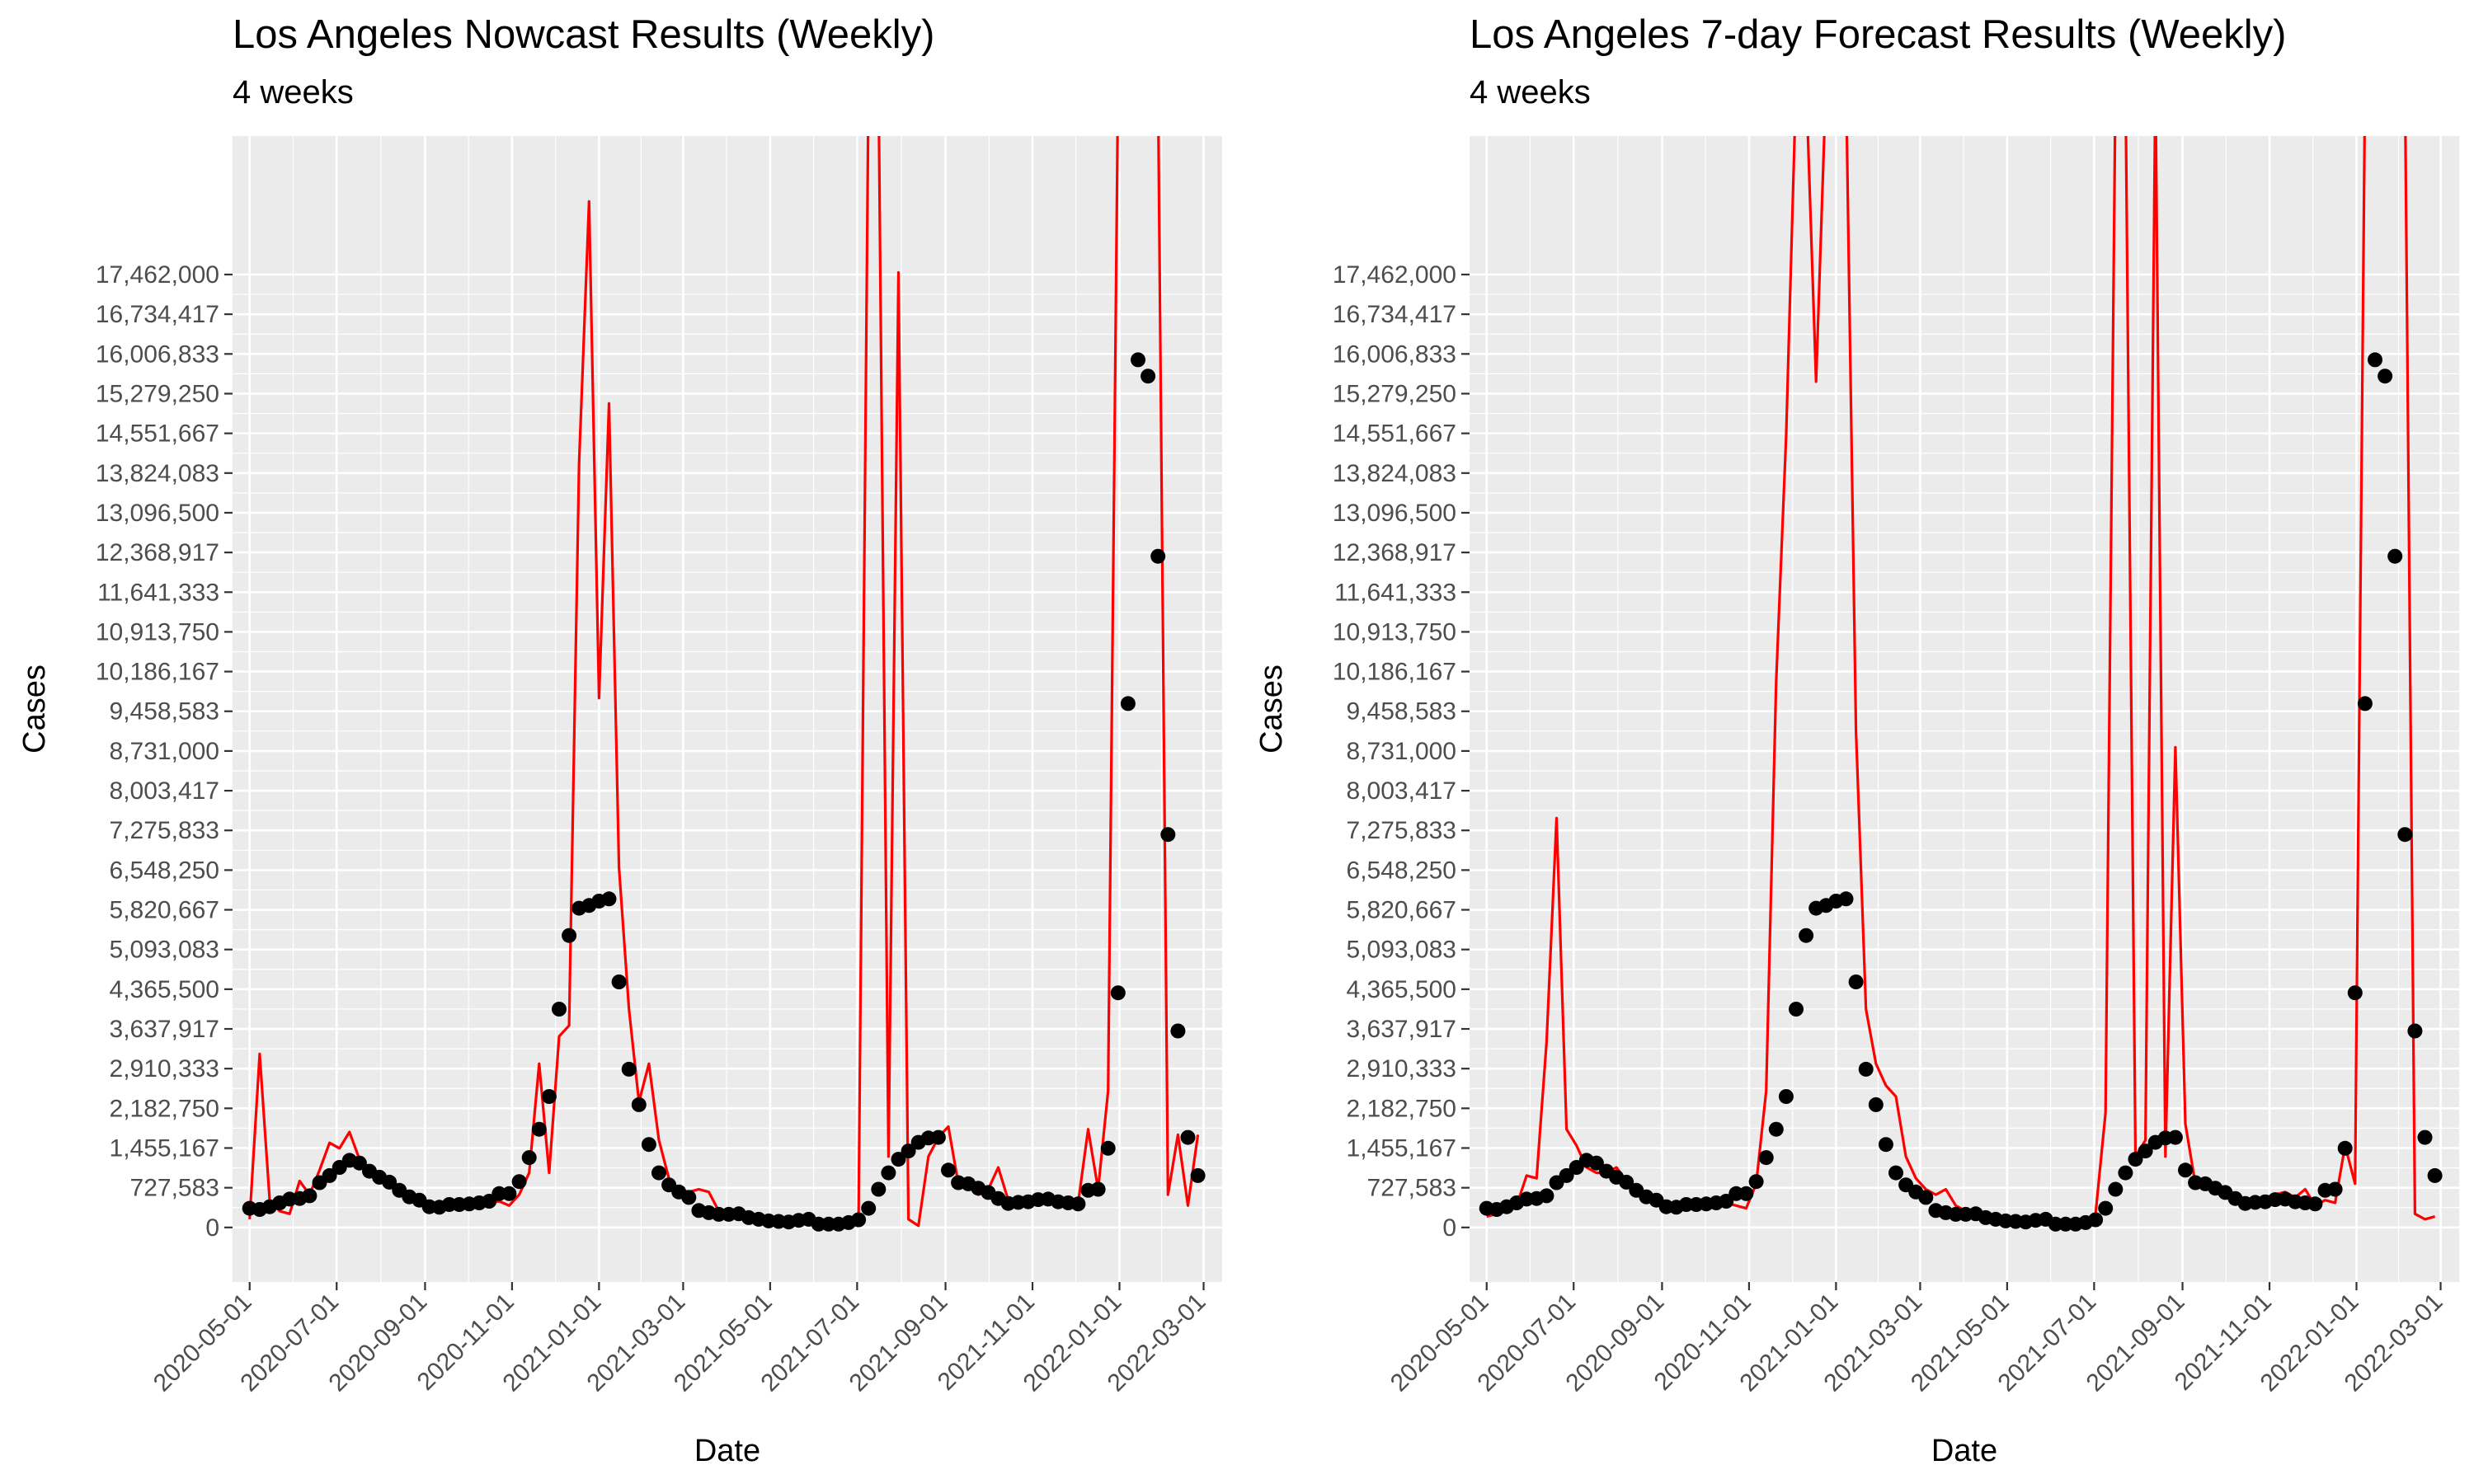 This screenshot has width=2474, height=1484. I want to click on y-tick-label: 5,093,083, so click(1401, 950).